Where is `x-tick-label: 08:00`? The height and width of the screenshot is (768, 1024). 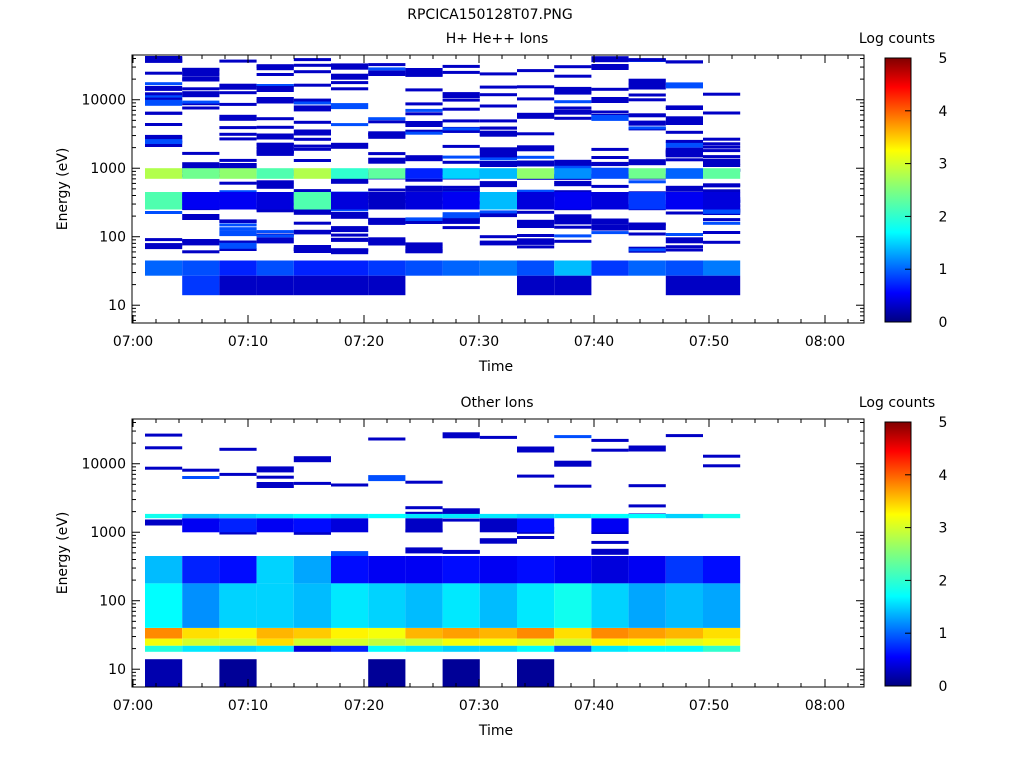
x-tick-label: 08:00 is located at coordinates (825, 706).